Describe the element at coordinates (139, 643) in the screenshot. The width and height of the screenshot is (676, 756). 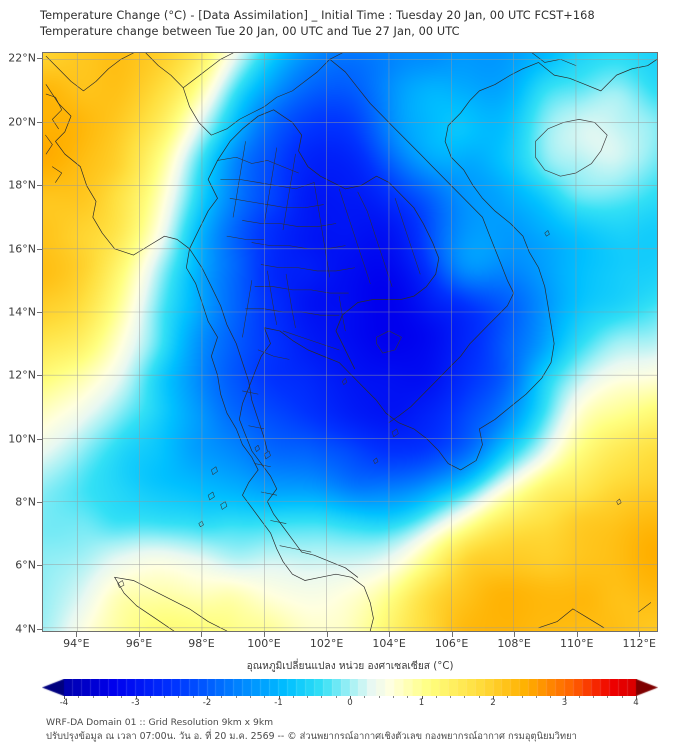
I see `x-tick-label: 96°E` at that location.